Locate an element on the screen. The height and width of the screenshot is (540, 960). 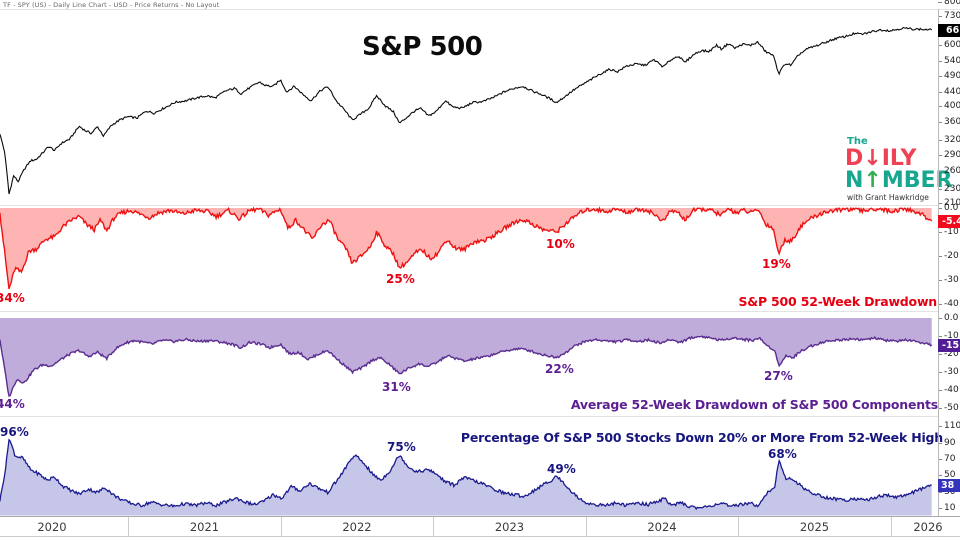
breadth-tick-label: 30 is located at coordinates (950, 491).